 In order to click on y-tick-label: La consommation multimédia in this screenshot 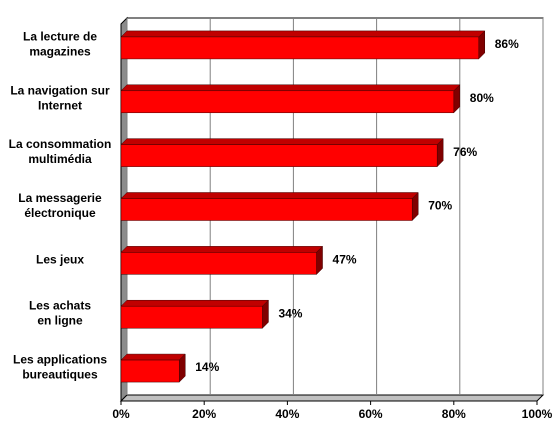, I will do `click(60, 151)`.